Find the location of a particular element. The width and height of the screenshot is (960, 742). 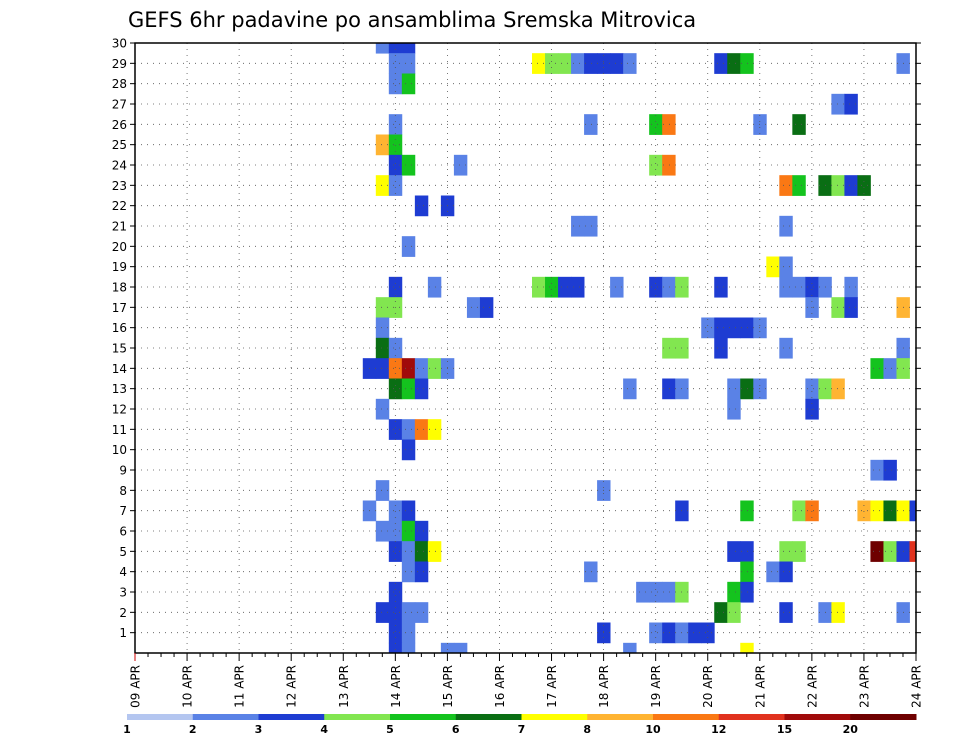

x-tick-label: 09 APR is located at coordinates (136, 686).